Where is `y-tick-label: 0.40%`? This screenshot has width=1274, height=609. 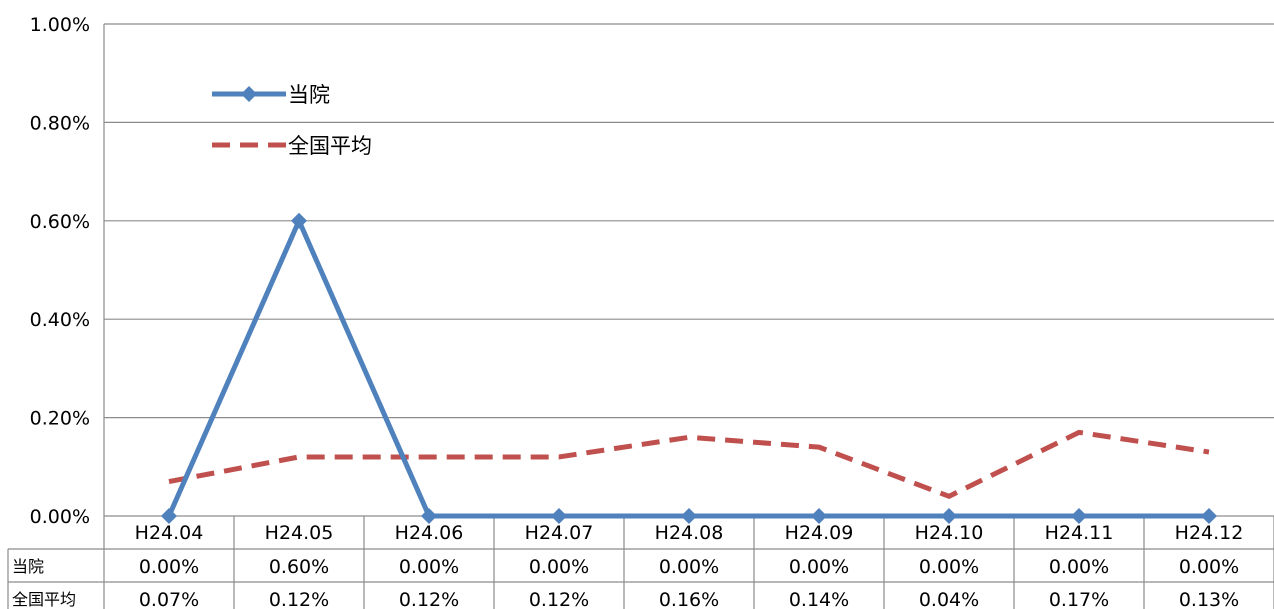 y-tick-label: 0.40% is located at coordinates (60, 320).